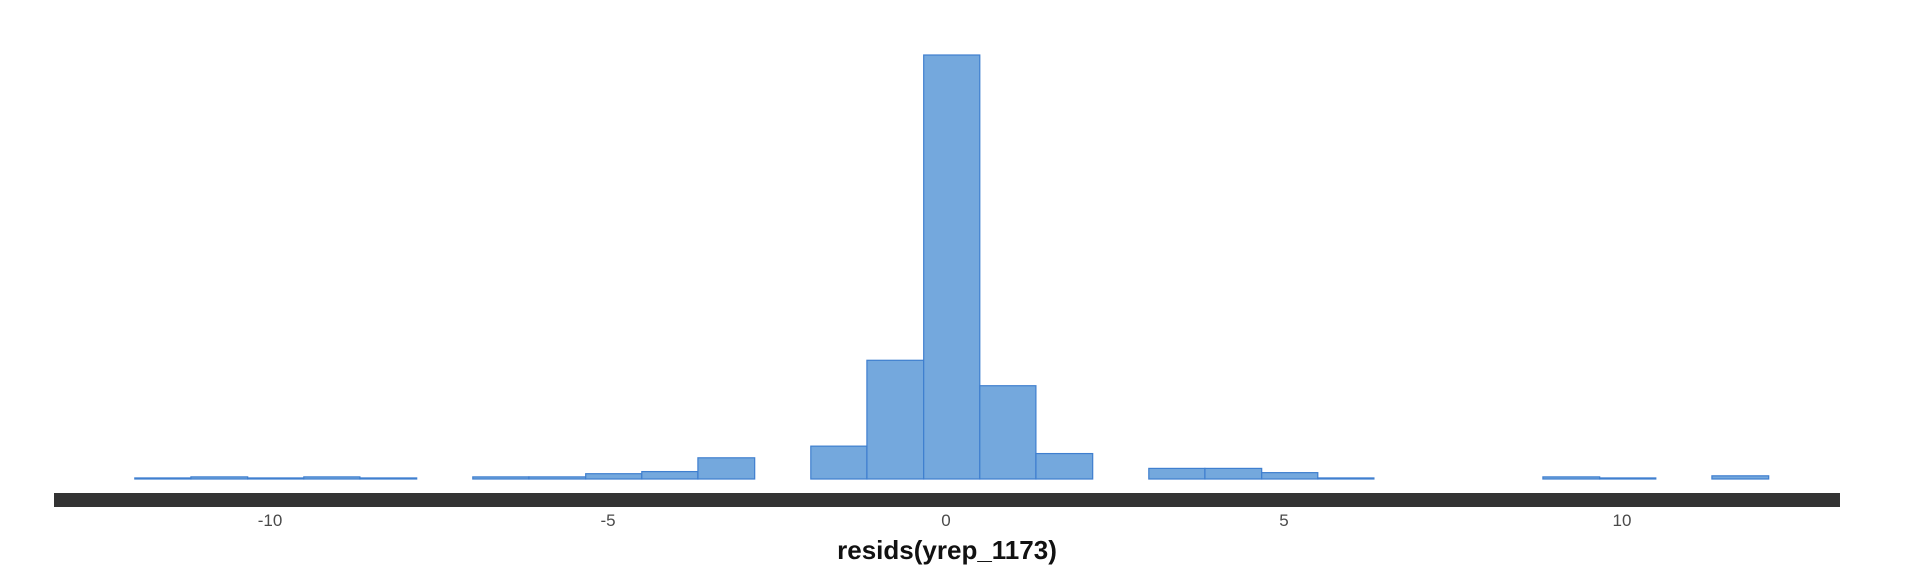 This screenshot has height=588, width=1910. I want to click on x-tick-label: -5, so click(607, 520).